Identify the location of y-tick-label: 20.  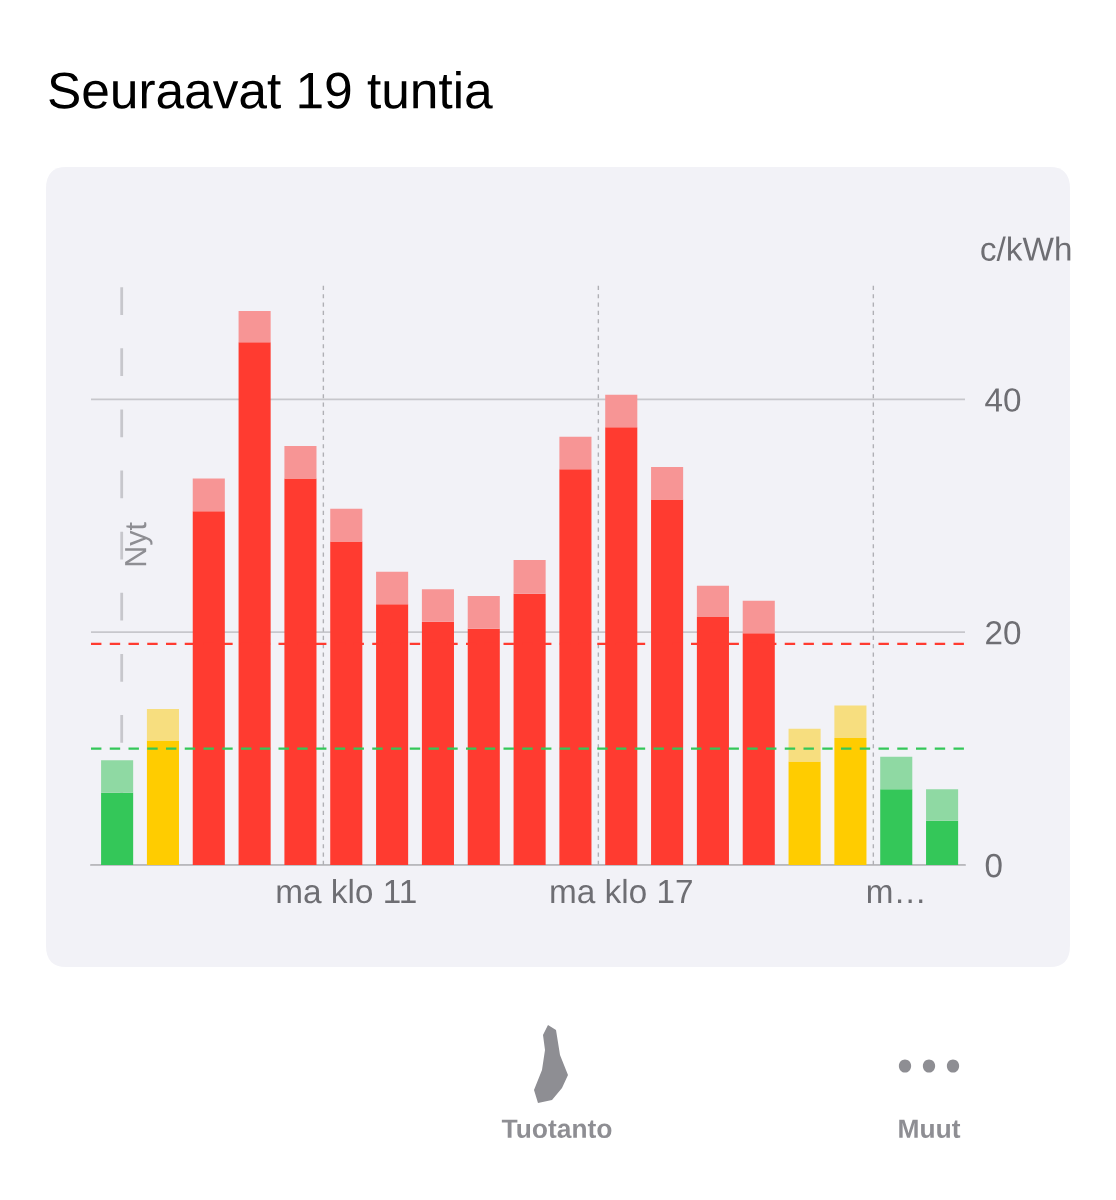
(1003, 633).